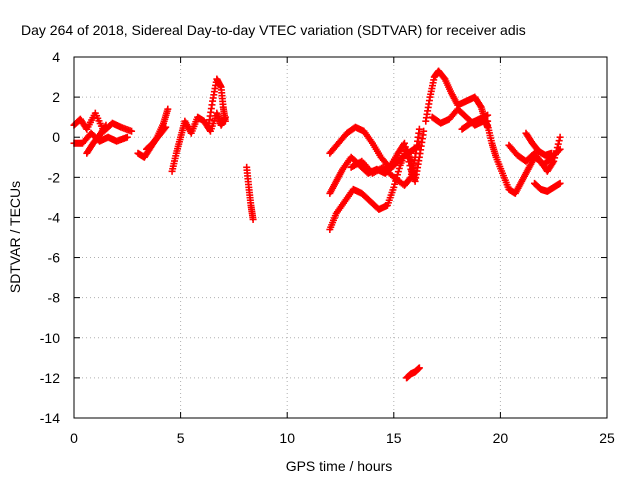  Describe the element at coordinates (54, 177) in the screenshot. I see `y-tick-label: -2` at that location.